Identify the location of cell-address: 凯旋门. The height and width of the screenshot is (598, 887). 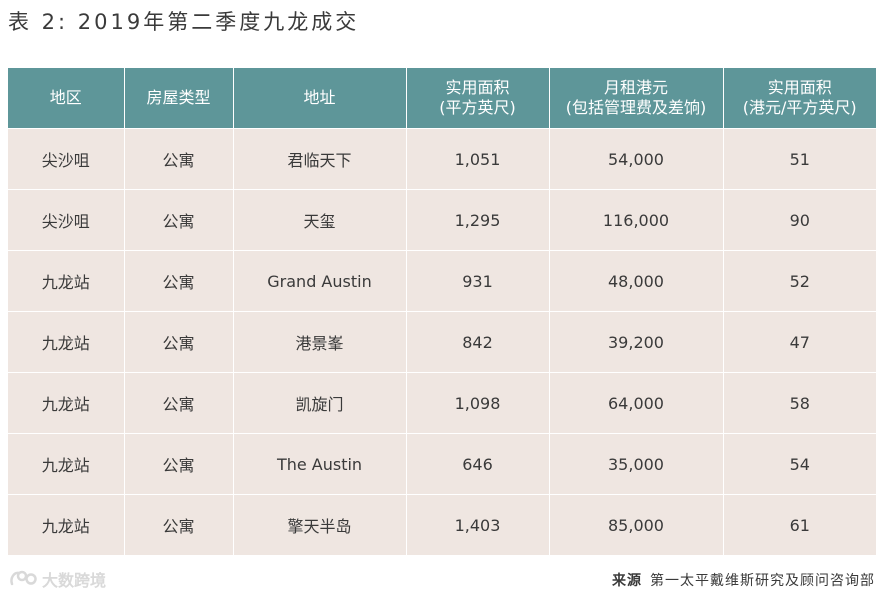
(320, 403).